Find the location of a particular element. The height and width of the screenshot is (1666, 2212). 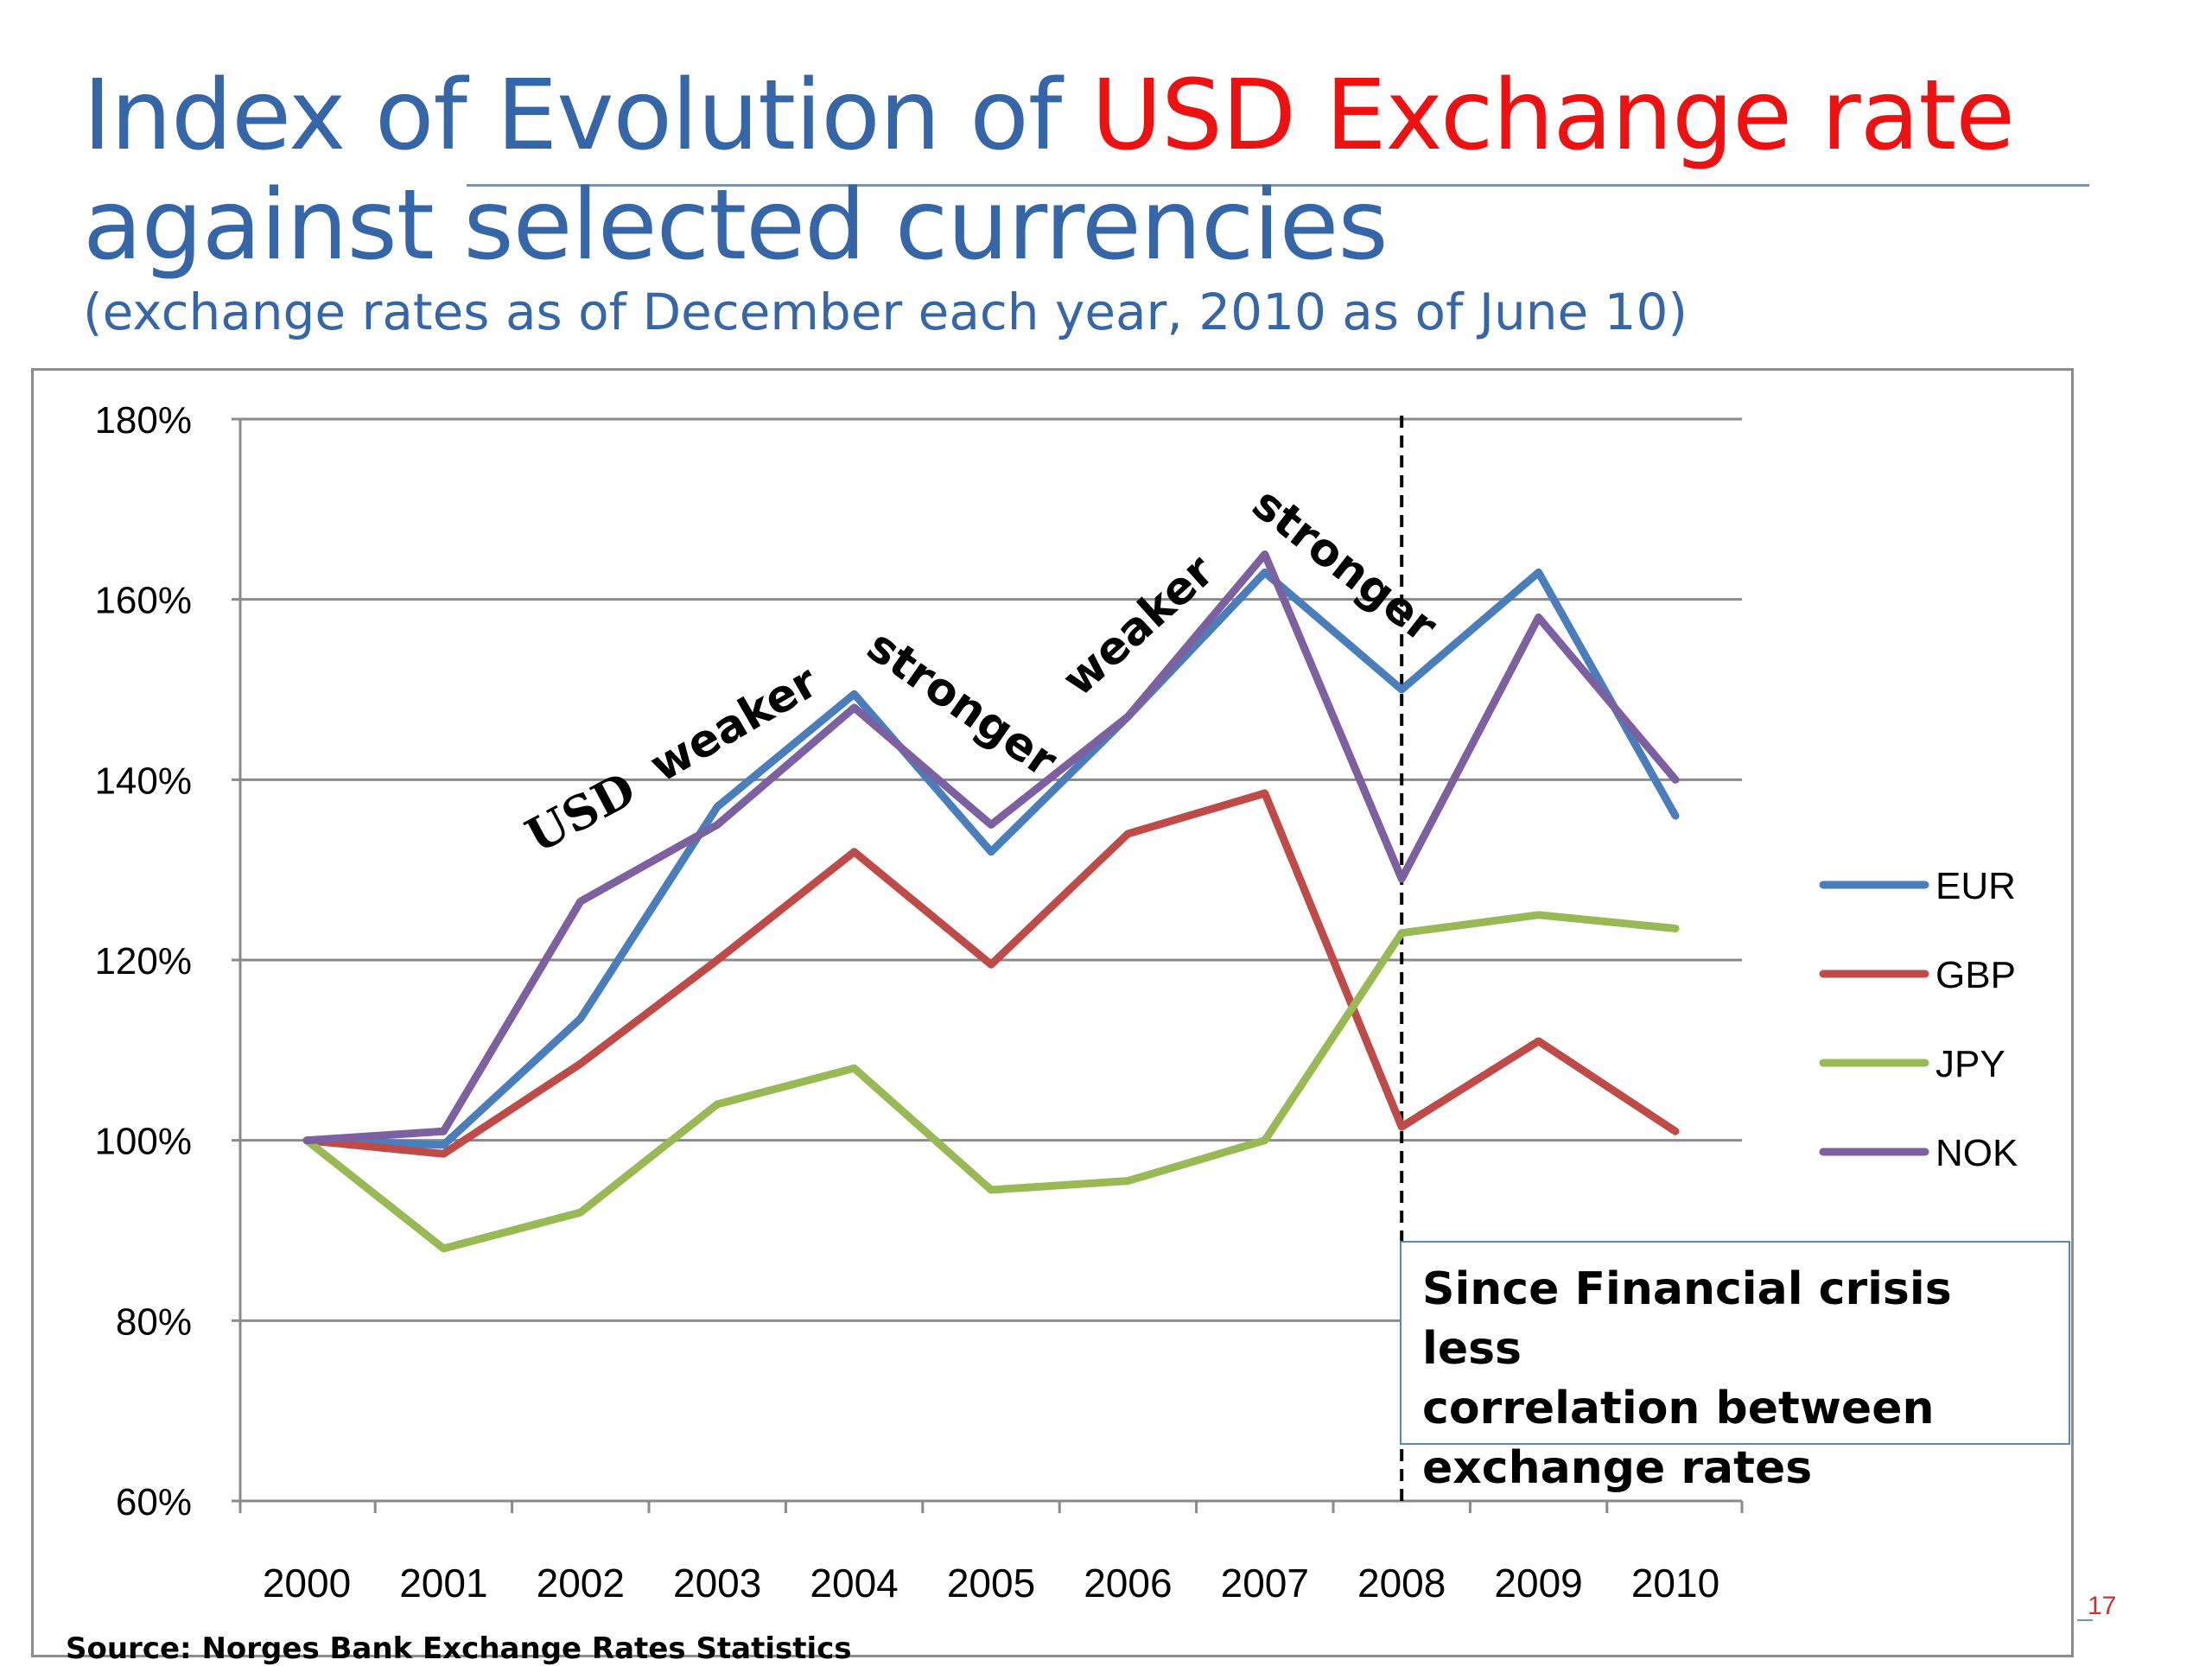

legend: EUR GBP JPY NOK is located at coordinates (1918, 1020).